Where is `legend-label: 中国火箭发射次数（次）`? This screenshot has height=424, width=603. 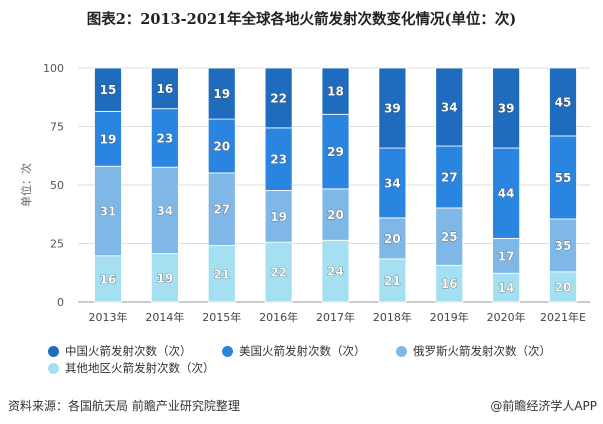
legend-label: 中国火箭发射次数（次） is located at coordinates (128, 351).